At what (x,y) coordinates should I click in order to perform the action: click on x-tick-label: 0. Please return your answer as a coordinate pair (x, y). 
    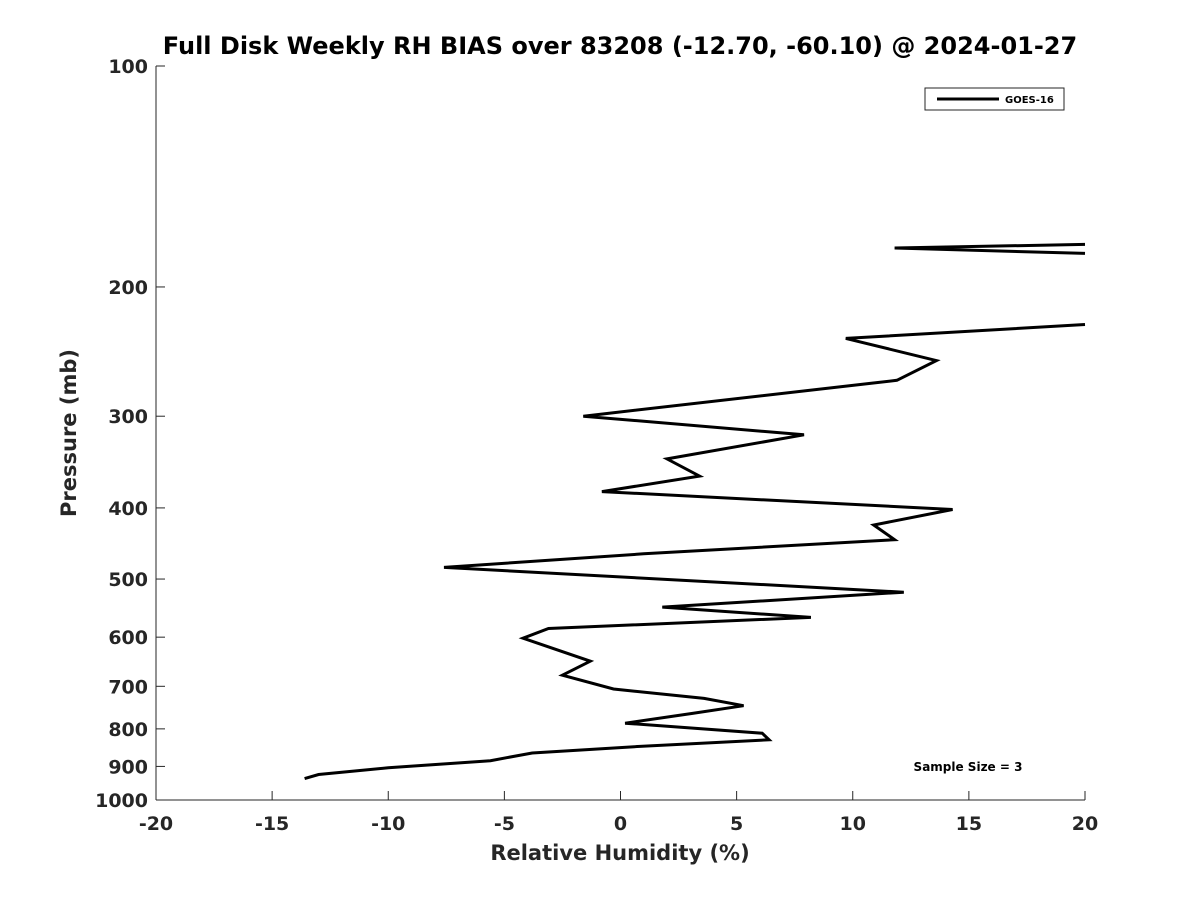
    Looking at the image, I should click on (620, 824).